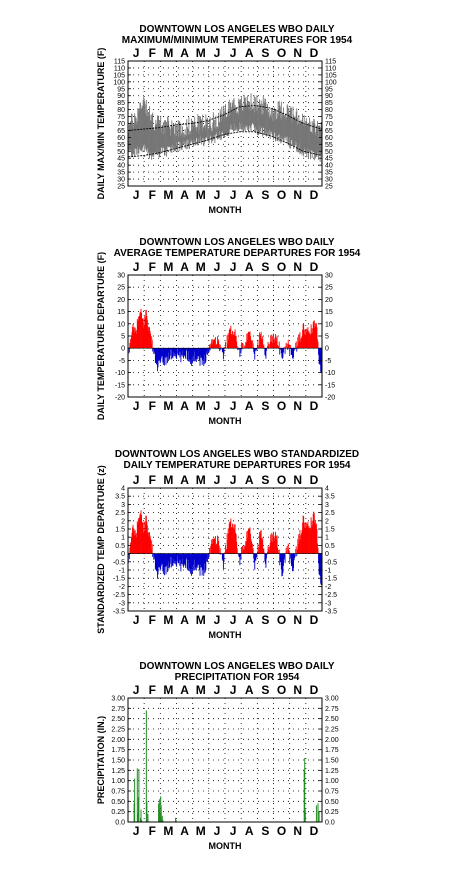  What do you see at coordinates (121, 110) in the screenshot?
I see `y-tick-label-left: 80` at bounding box center [121, 110].